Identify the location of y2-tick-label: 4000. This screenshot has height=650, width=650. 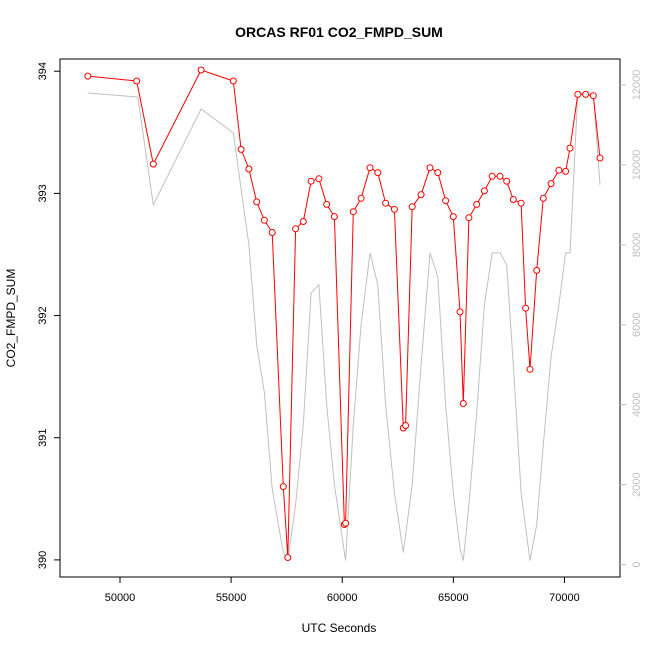
(637, 404).